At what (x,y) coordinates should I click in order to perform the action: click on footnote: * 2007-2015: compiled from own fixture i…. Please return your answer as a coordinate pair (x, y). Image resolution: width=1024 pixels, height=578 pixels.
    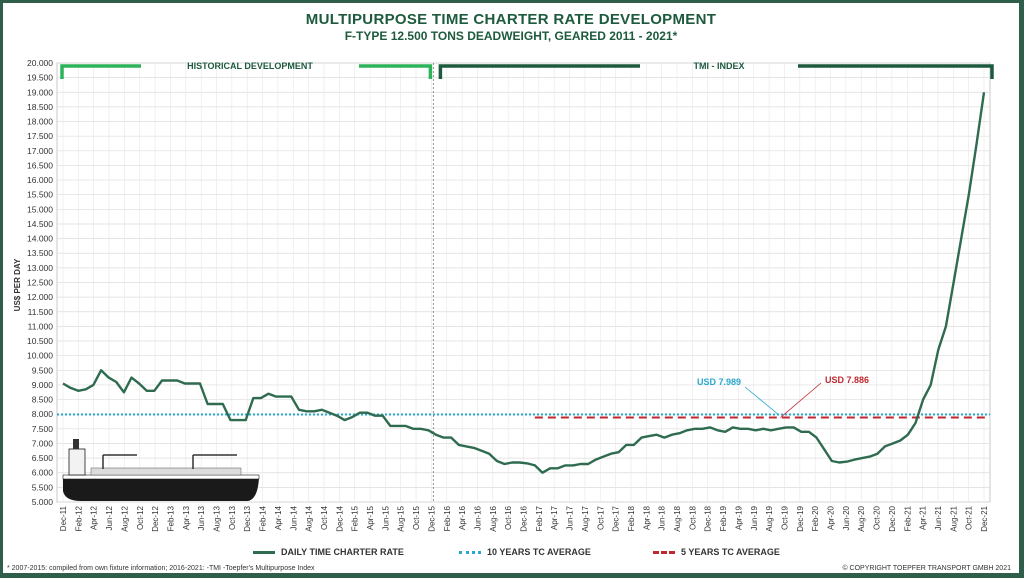
    Looking at the image, I should click on (161, 568).